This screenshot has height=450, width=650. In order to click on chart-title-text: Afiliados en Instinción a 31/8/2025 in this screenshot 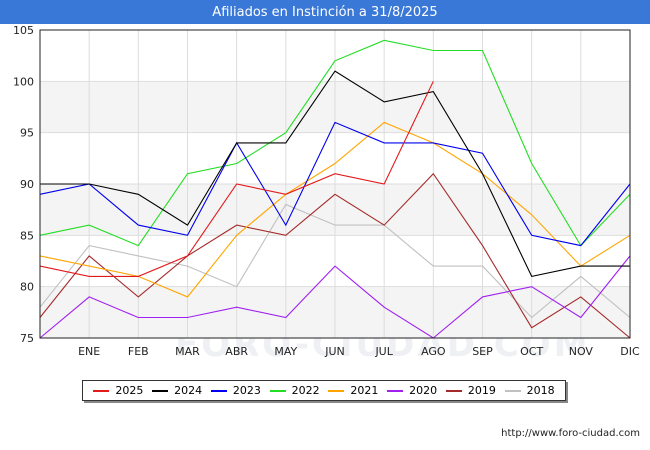, I will do `click(325, 12)`.